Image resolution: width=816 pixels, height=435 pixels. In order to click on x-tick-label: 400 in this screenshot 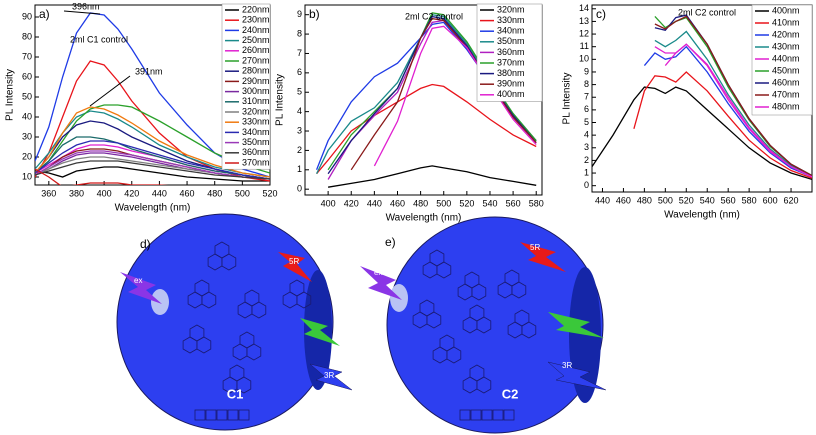, I will do `click(104, 193)`.